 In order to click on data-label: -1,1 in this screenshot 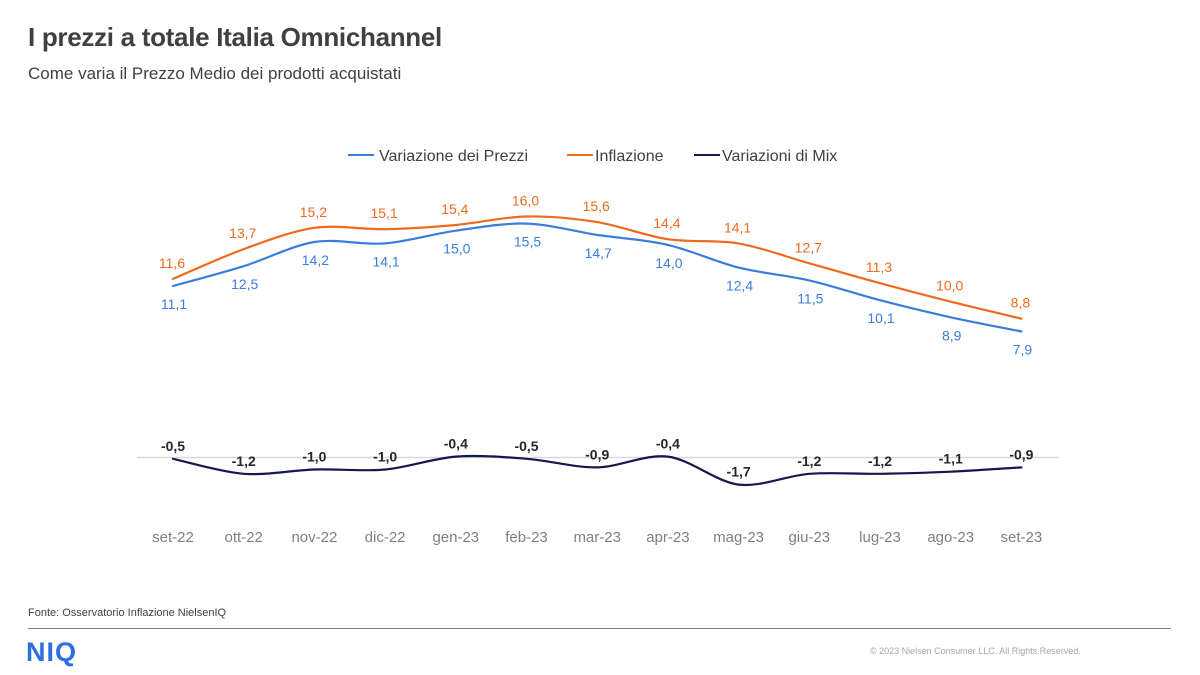, I will do `click(951, 459)`.